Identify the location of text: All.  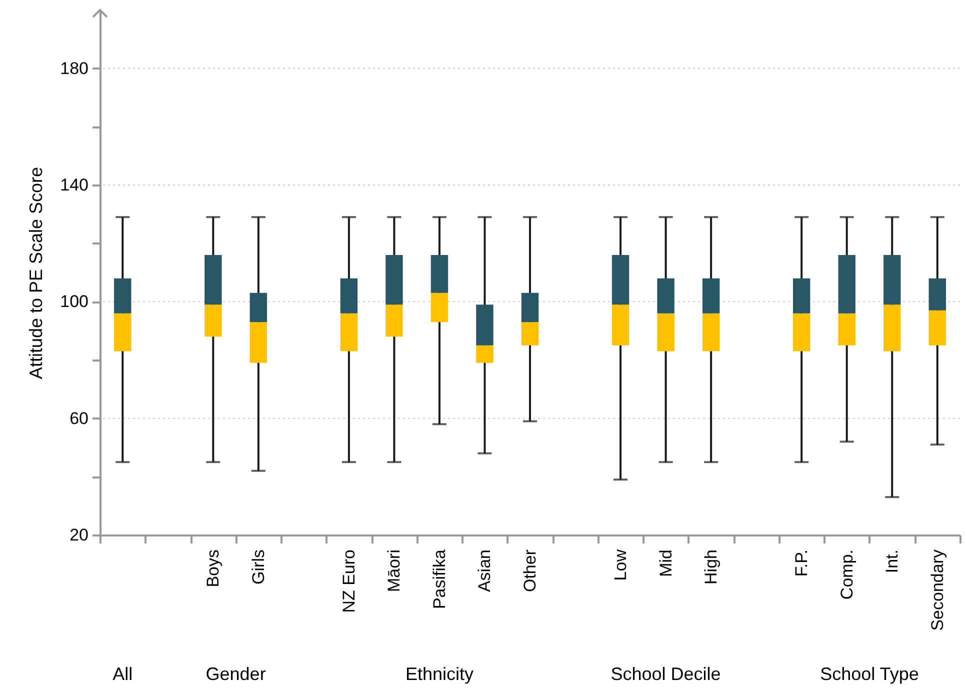
(122, 674).